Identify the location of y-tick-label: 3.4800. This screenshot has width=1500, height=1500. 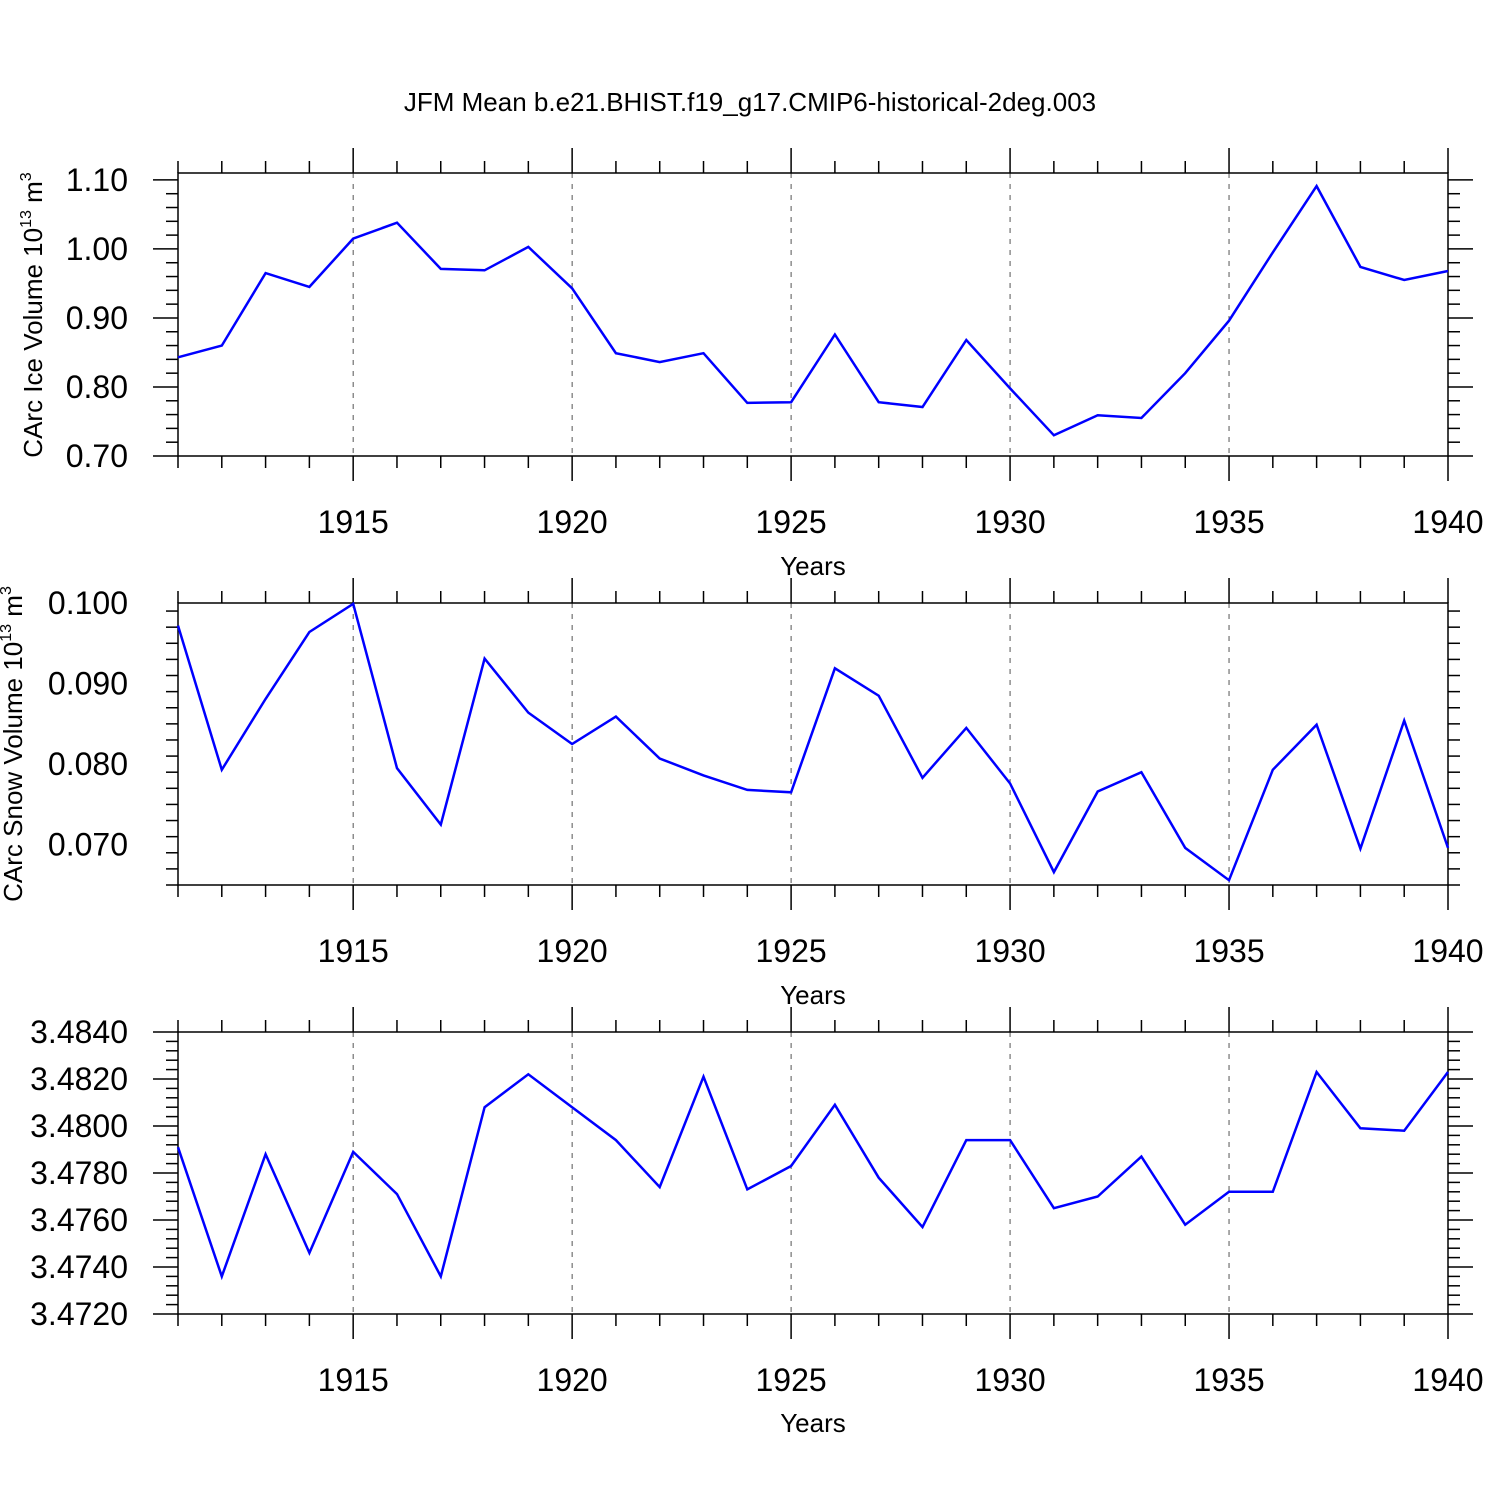
(79, 1126).